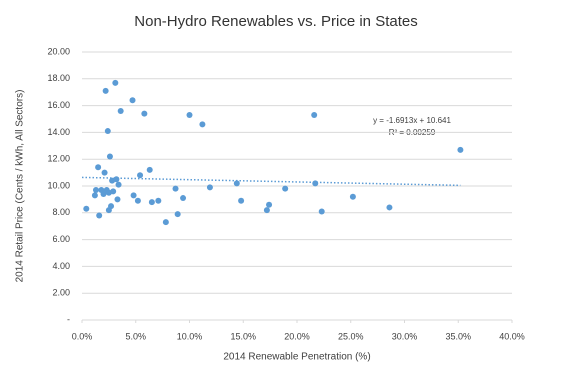  What do you see at coordinates (82, 336) in the screenshot?
I see `x-tick-label: 0.0%` at bounding box center [82, 336].